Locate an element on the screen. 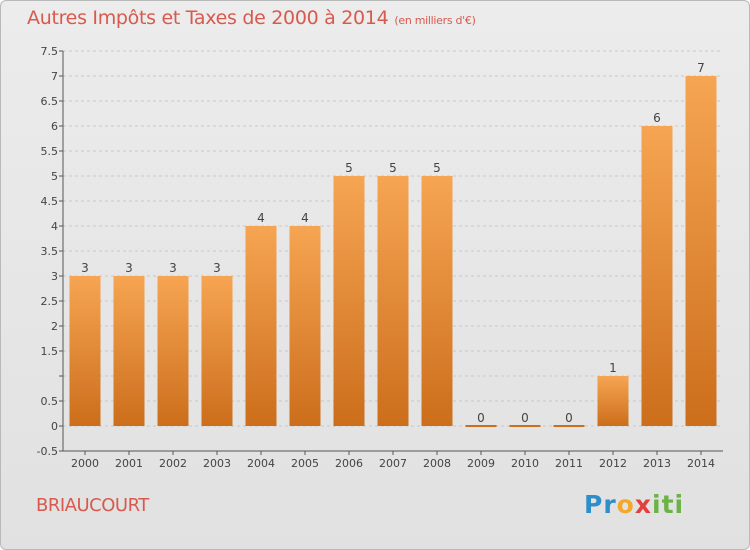  logo-letter: t is located at coordinates (668, 504).